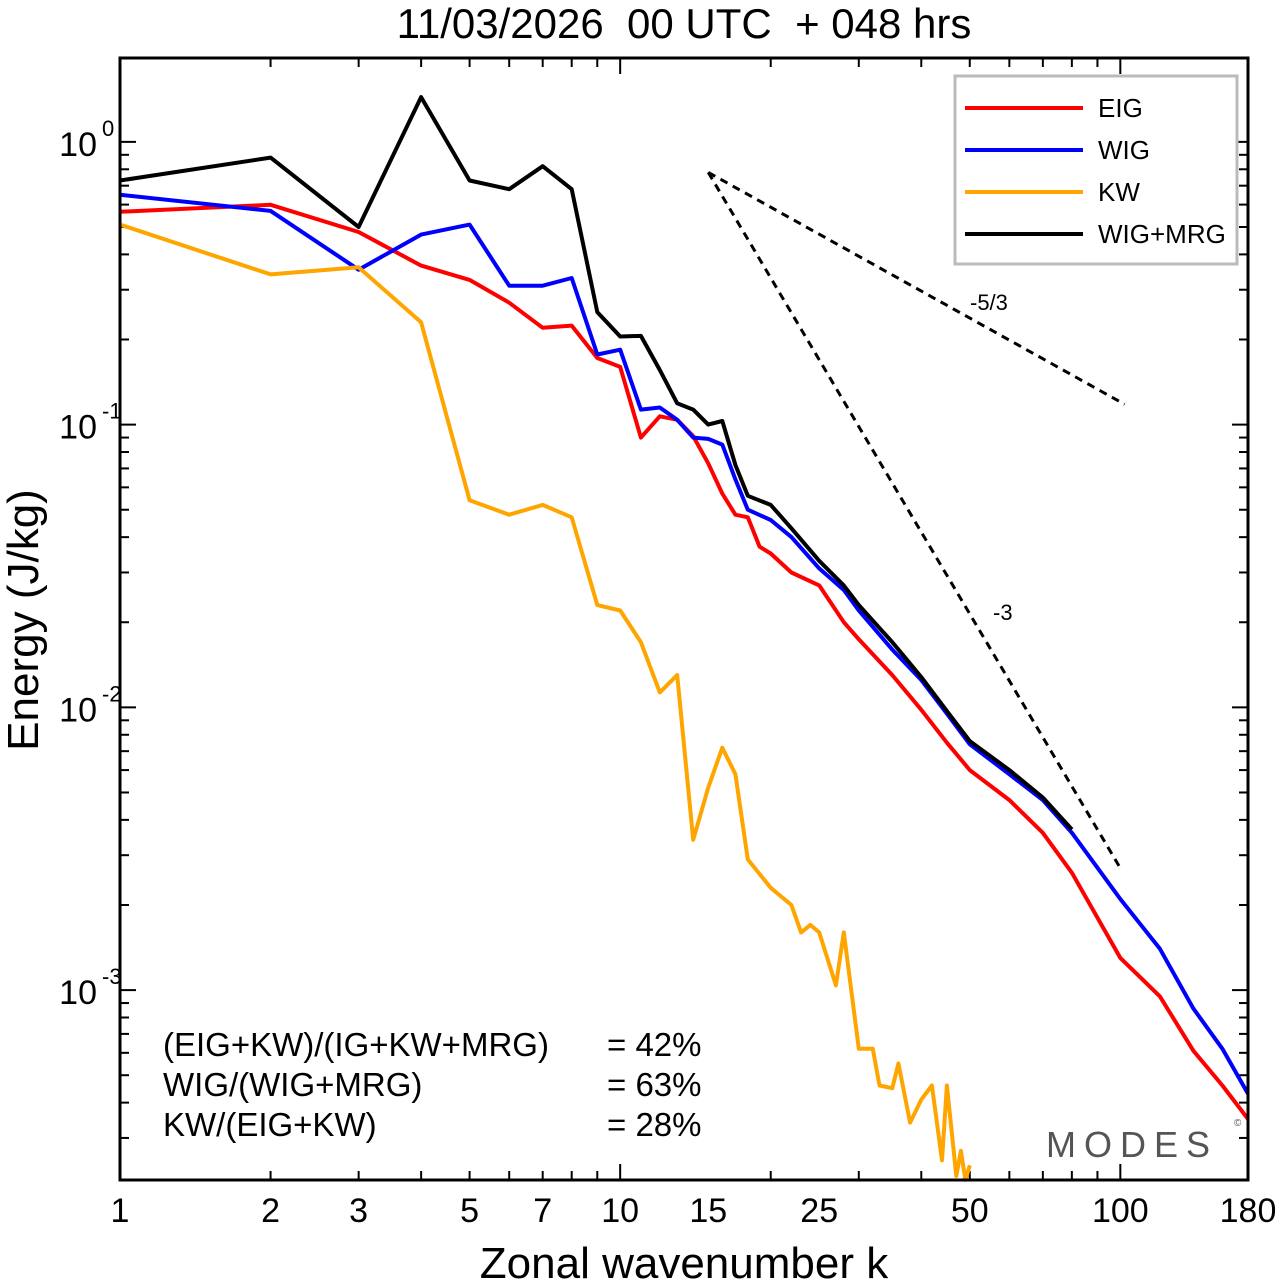 The image size is (1280, 1281). I want to click on x-tick-label: 7, so click(542, 1211).